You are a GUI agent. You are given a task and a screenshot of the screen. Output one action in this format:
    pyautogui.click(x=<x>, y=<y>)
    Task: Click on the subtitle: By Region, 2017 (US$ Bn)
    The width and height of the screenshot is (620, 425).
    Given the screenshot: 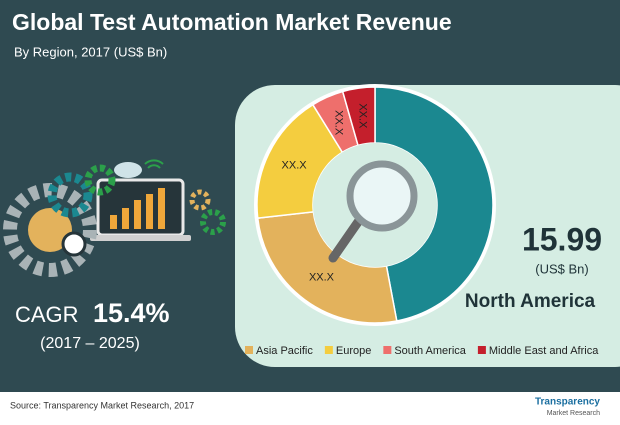 What is the action you would take?
    pyautogui.click(x=90, y=51)
    